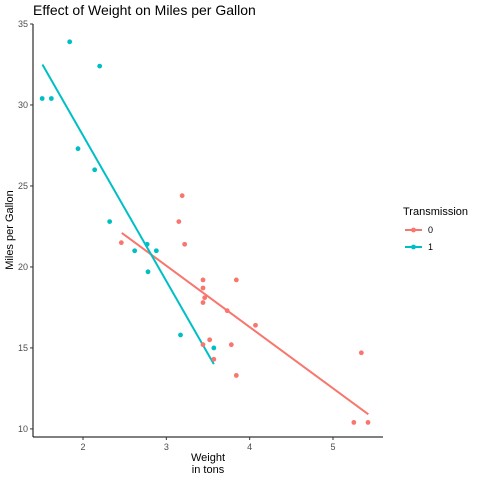 The width and height of the screenshot is (480, 480). I want to click on x-axis-label-line1: Weight, so click(208, 458).